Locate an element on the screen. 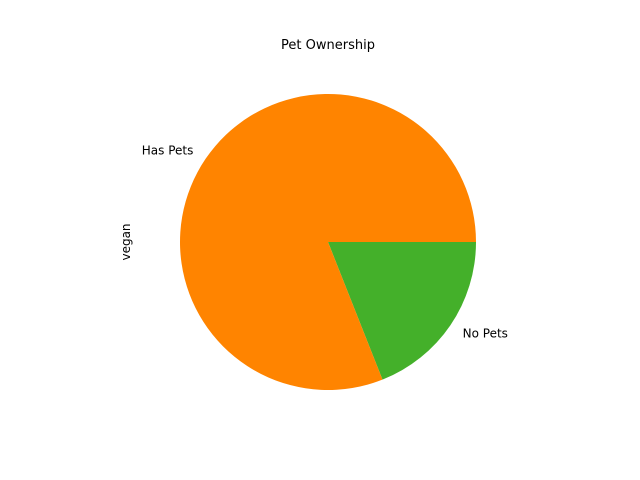 The width and height of the screenshot is (640, 480). pie-label-has-pets: Has Pets is located at coordinates (168, 150).